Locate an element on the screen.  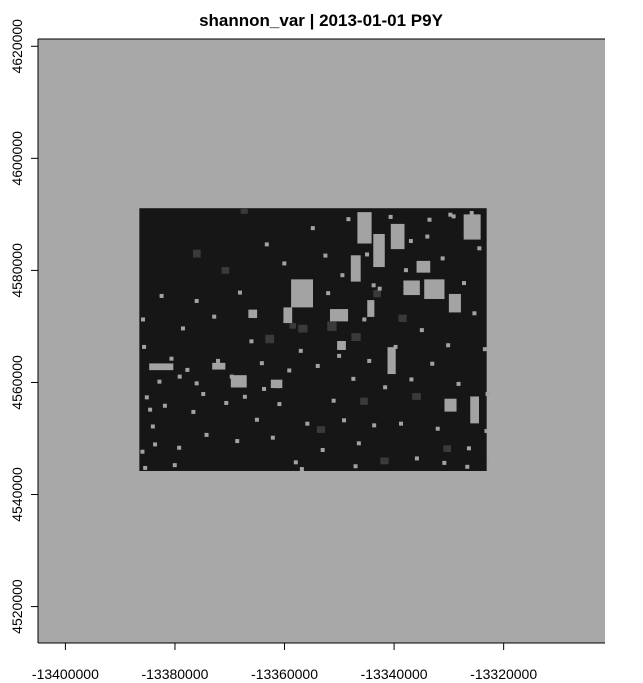
y-tick-label: 4580000 is located at coordinates (17, 270).